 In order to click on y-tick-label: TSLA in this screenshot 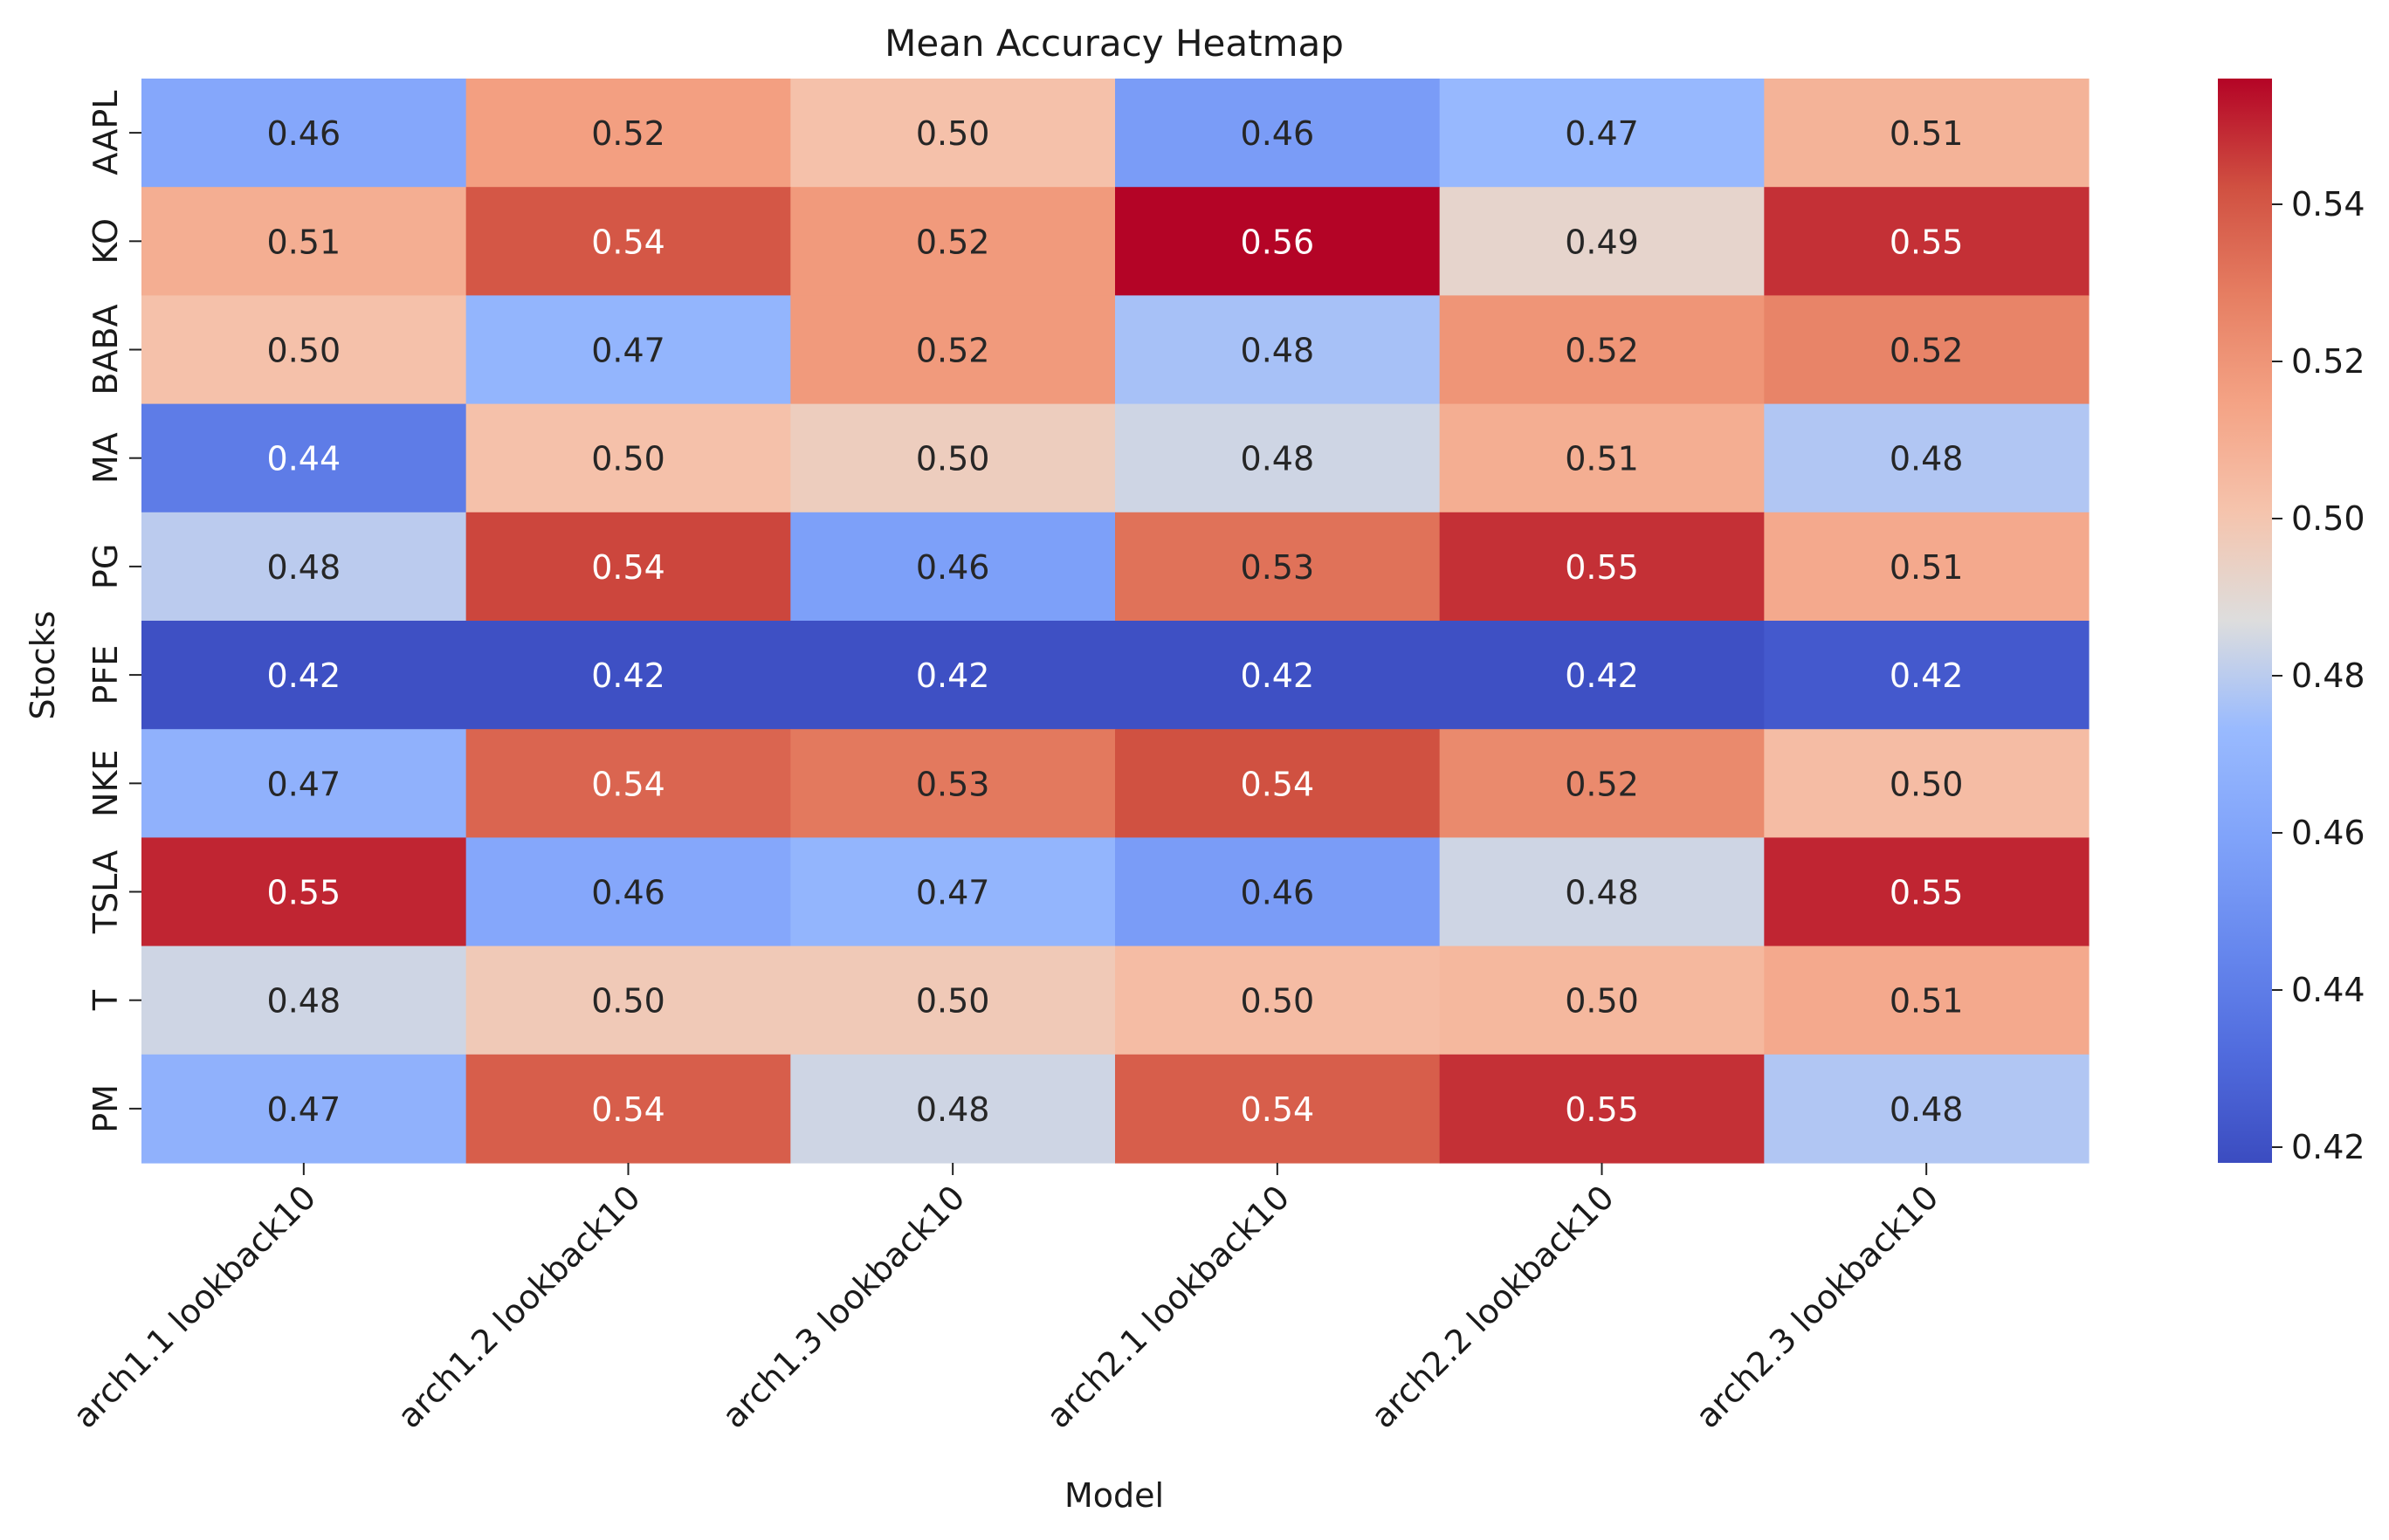, I will do `click(105, 892)`.